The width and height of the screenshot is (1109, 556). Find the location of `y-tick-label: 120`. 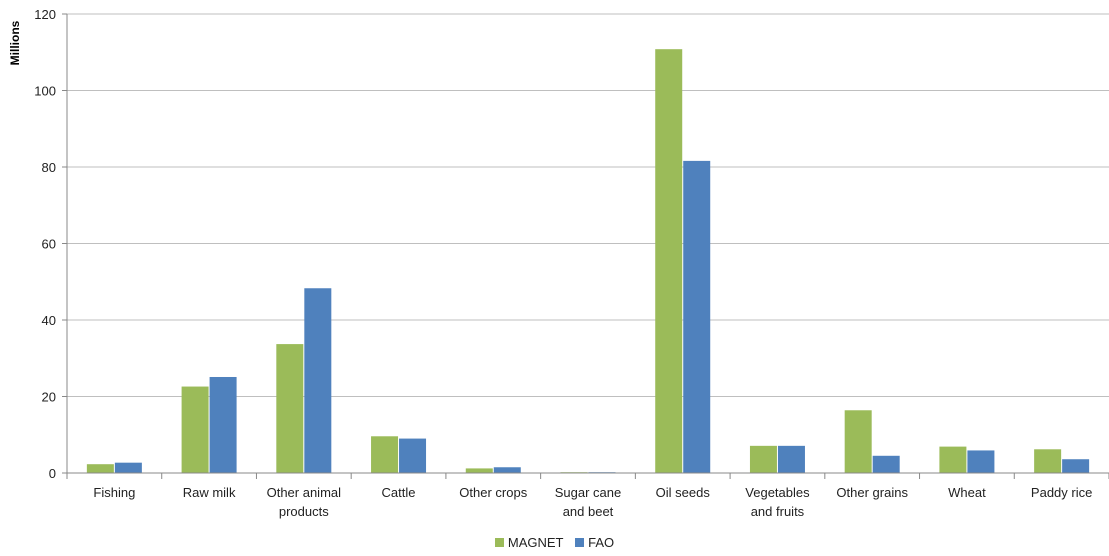

y-tick-label: 120 is located at coordinates (45, 14).